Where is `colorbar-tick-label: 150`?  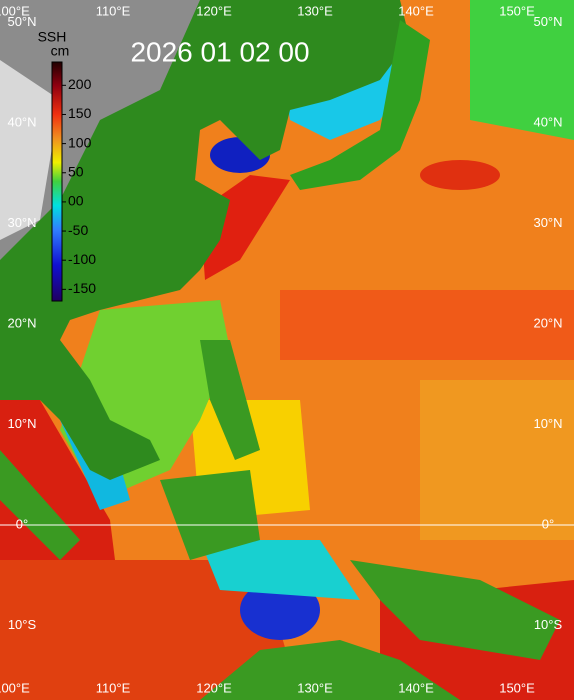 colorbar-tick-label: 150 is located at coordinates (80, 113).